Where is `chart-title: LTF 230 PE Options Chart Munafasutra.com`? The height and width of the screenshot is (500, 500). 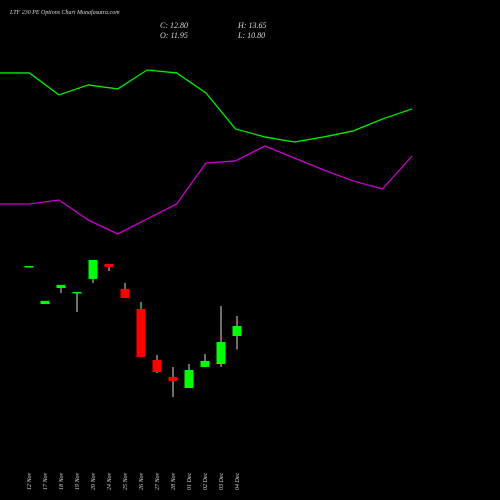
chart-title: LTF 230 PE Options Chart Munafasutra.com is located at coordinates (64, 12).